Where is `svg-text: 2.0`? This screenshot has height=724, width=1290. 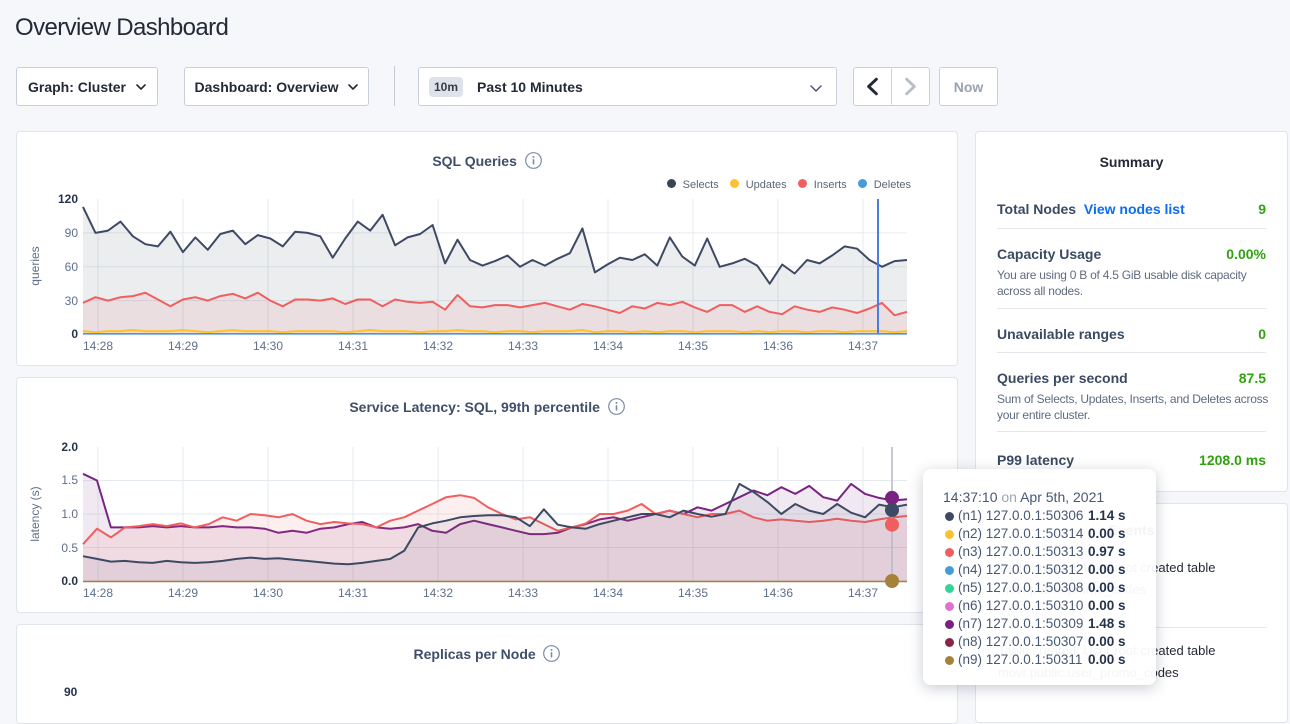
svg-text: 2.0 is located at coordinates (69, 447).